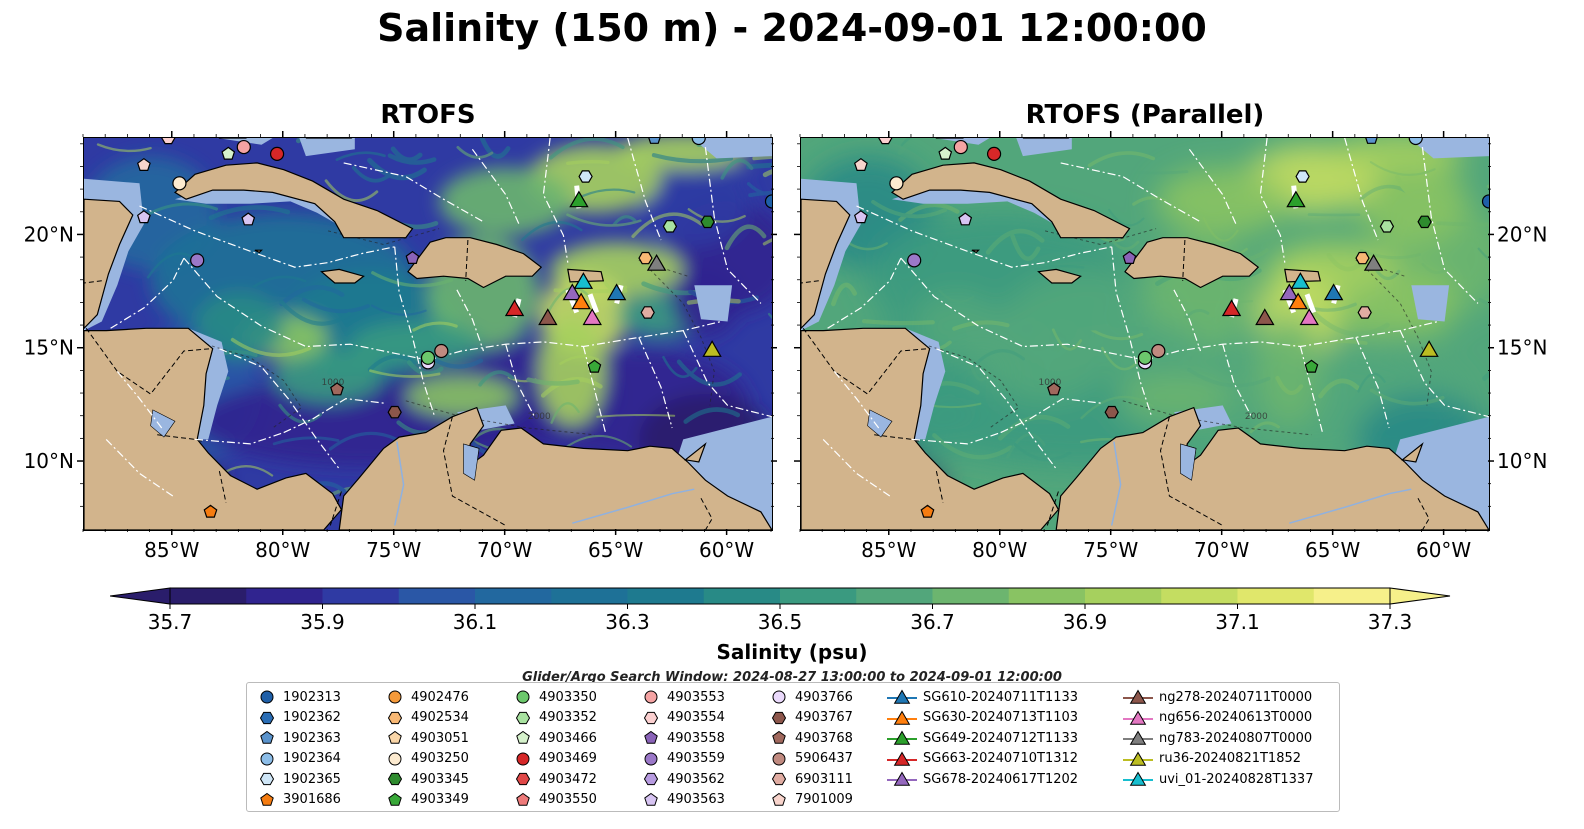  I want to click on lon-tick-label: 65°W, so click(615, 550).